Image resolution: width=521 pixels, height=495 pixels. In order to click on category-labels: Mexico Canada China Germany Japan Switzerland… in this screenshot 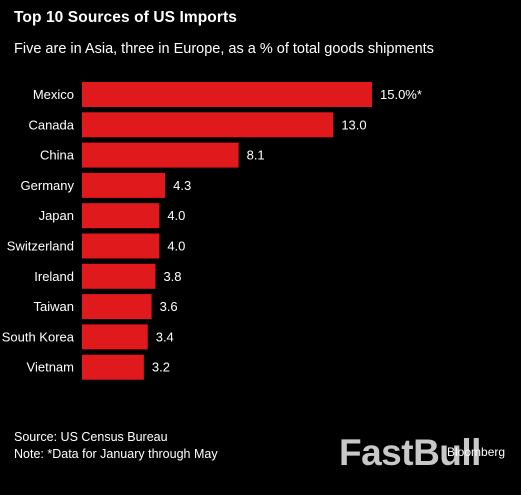, I will do `click(38, 231)`.